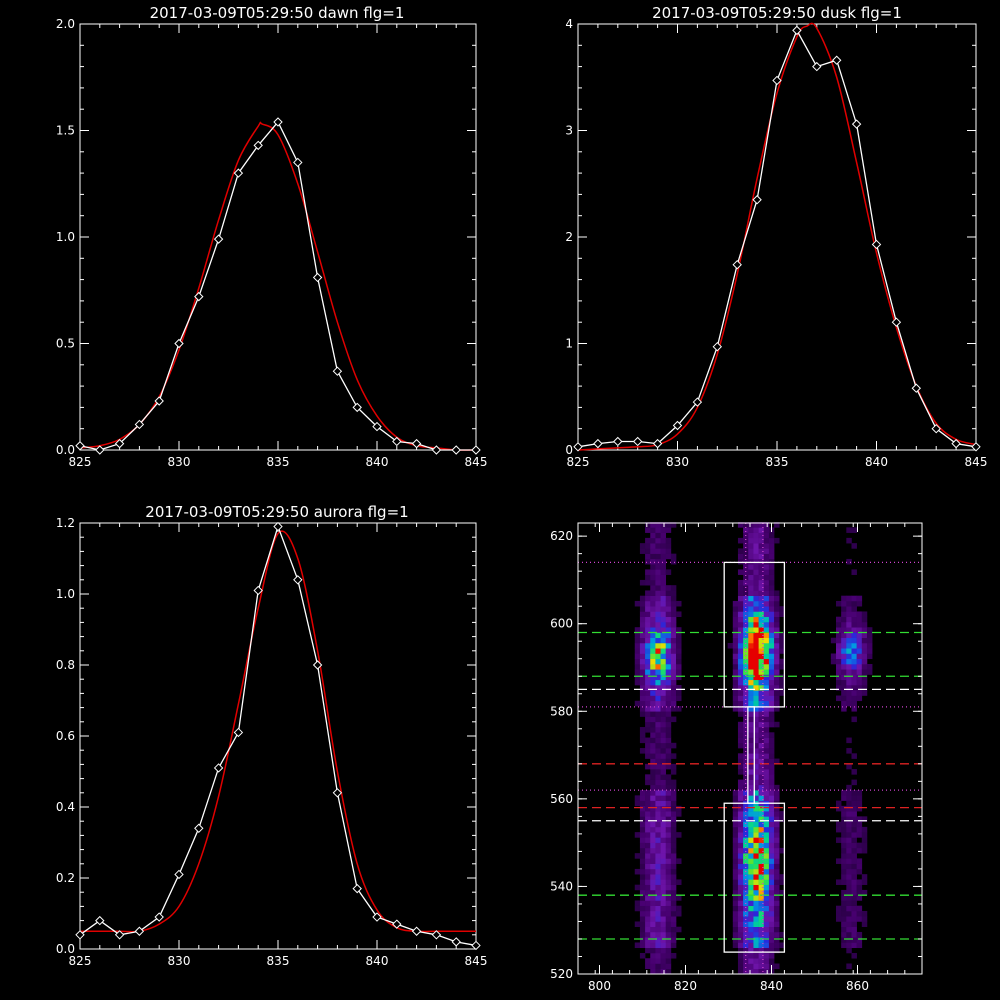  Describe the element at coordinates (561, 711) in the screenshot. I see `y-tick-label: 580` at that location.